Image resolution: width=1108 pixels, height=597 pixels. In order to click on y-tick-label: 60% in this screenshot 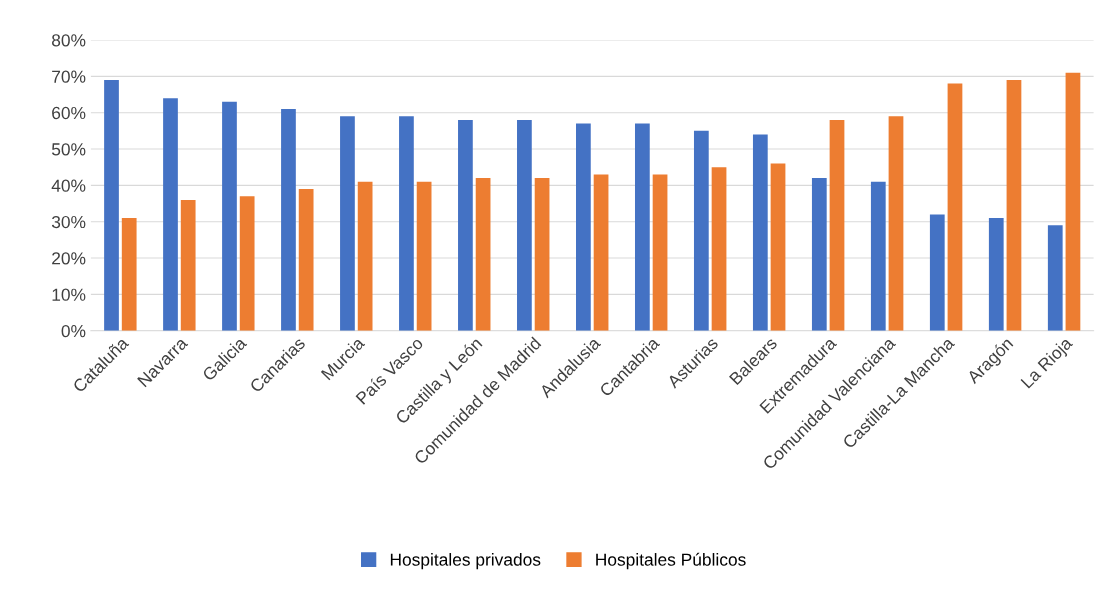, I will do `click(69, 113)`.